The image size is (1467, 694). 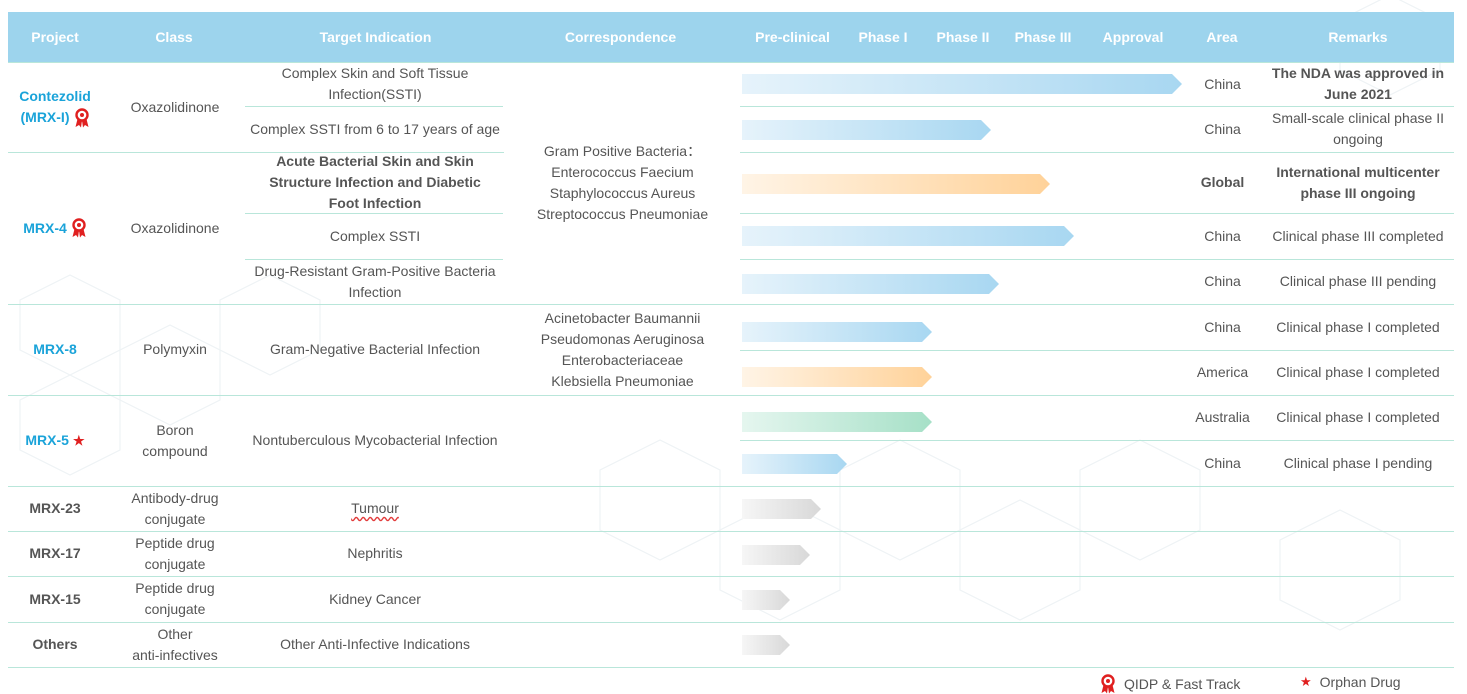 I want to click on project-code: (MRX-I), so click(x=45, y=117).